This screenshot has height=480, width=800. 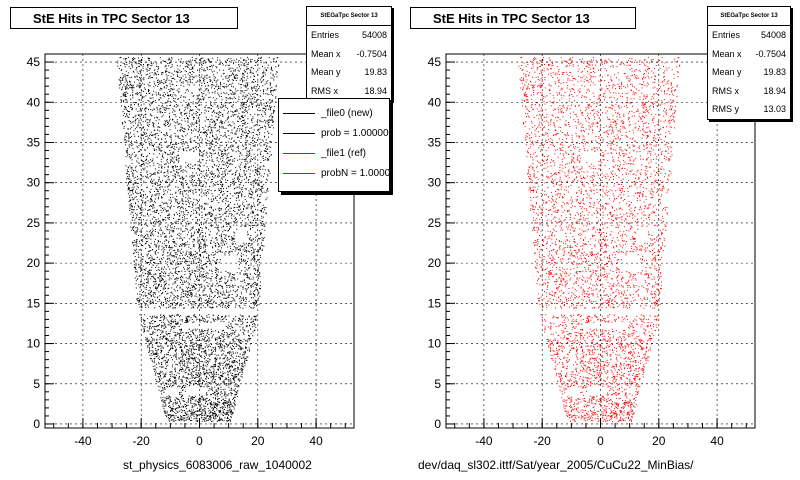 I want to click on right-stats-value: 19.83, so click(x=774, y=72).